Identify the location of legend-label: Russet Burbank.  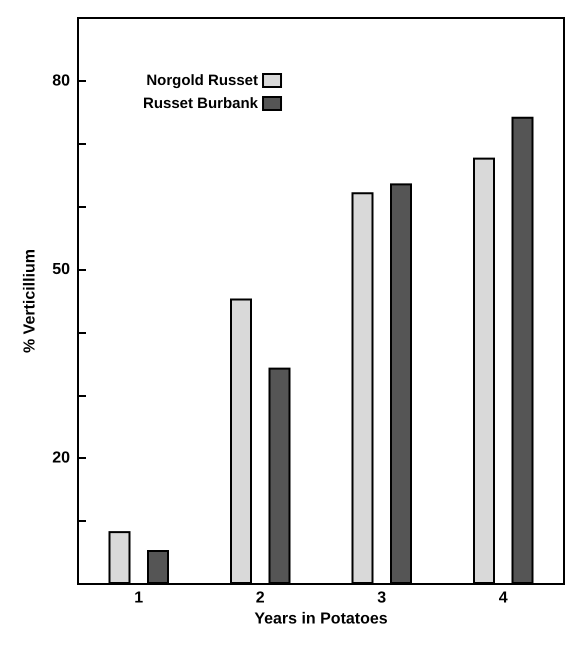
(200, 103).